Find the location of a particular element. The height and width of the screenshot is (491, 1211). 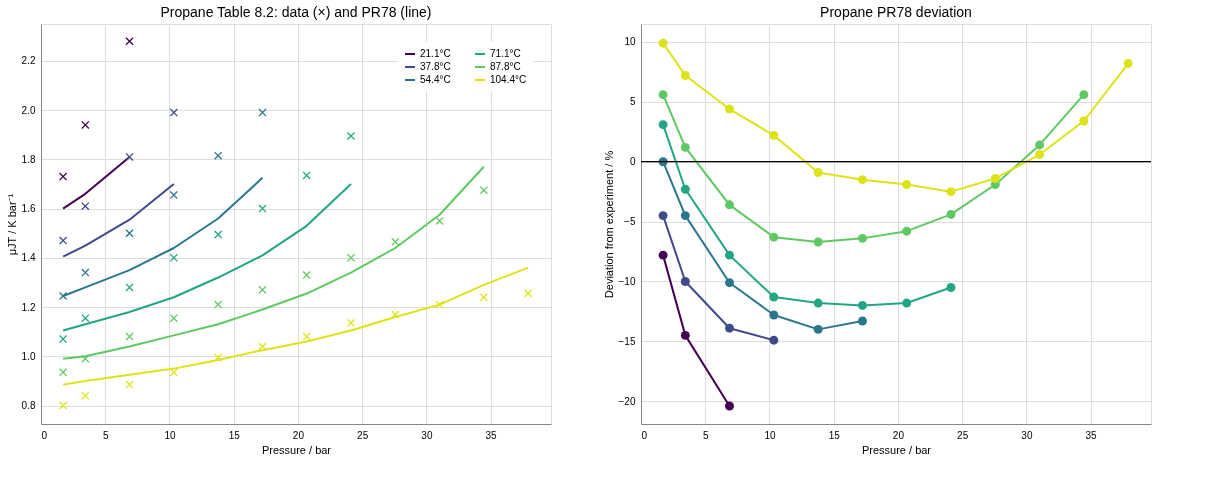

y-tick-label: 1.6 is located at coordinates (28, 209).